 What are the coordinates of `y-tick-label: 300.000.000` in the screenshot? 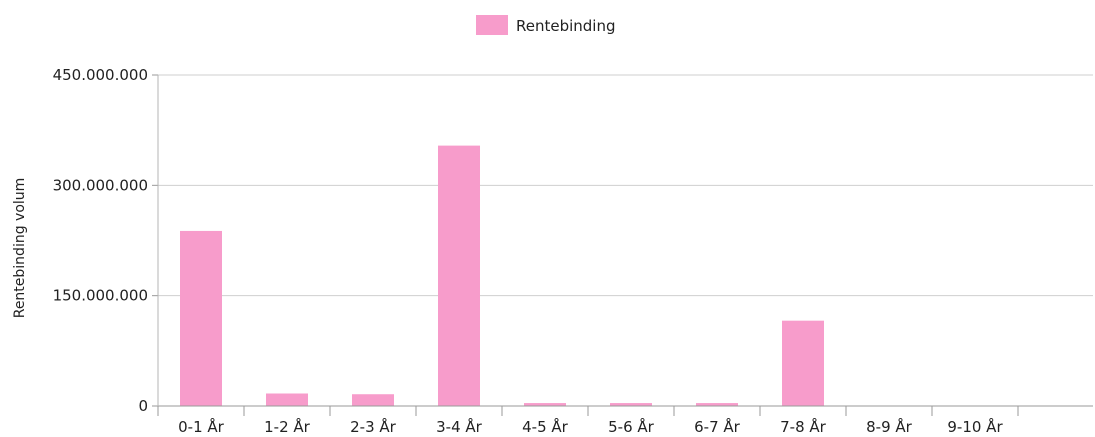 It's located at (100, 185).